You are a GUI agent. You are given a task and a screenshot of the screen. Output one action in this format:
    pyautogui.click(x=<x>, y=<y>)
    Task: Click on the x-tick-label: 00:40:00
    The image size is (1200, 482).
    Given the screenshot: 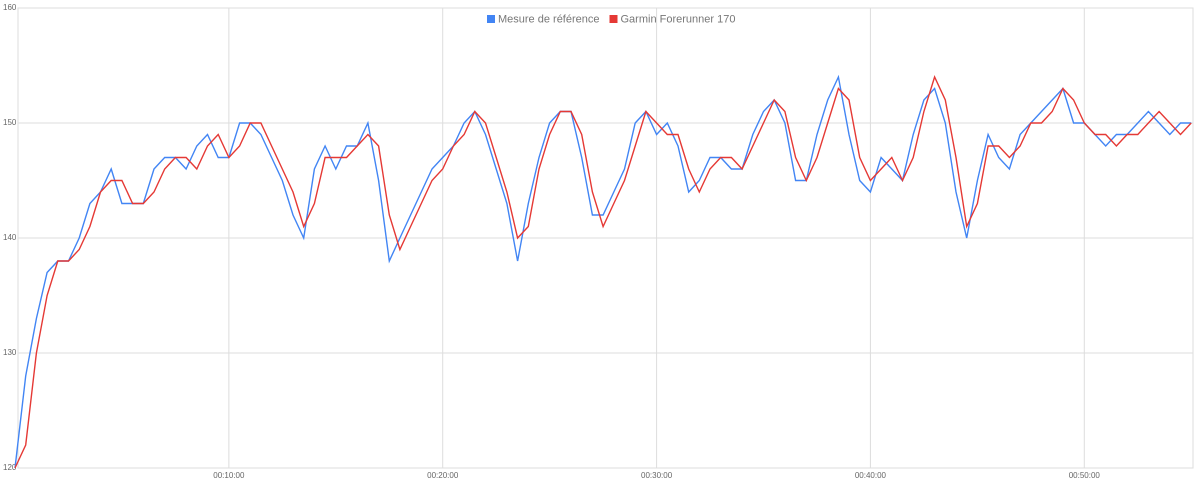 What is the action you would take?
    pyautogui.click(x=871, y=475)
    